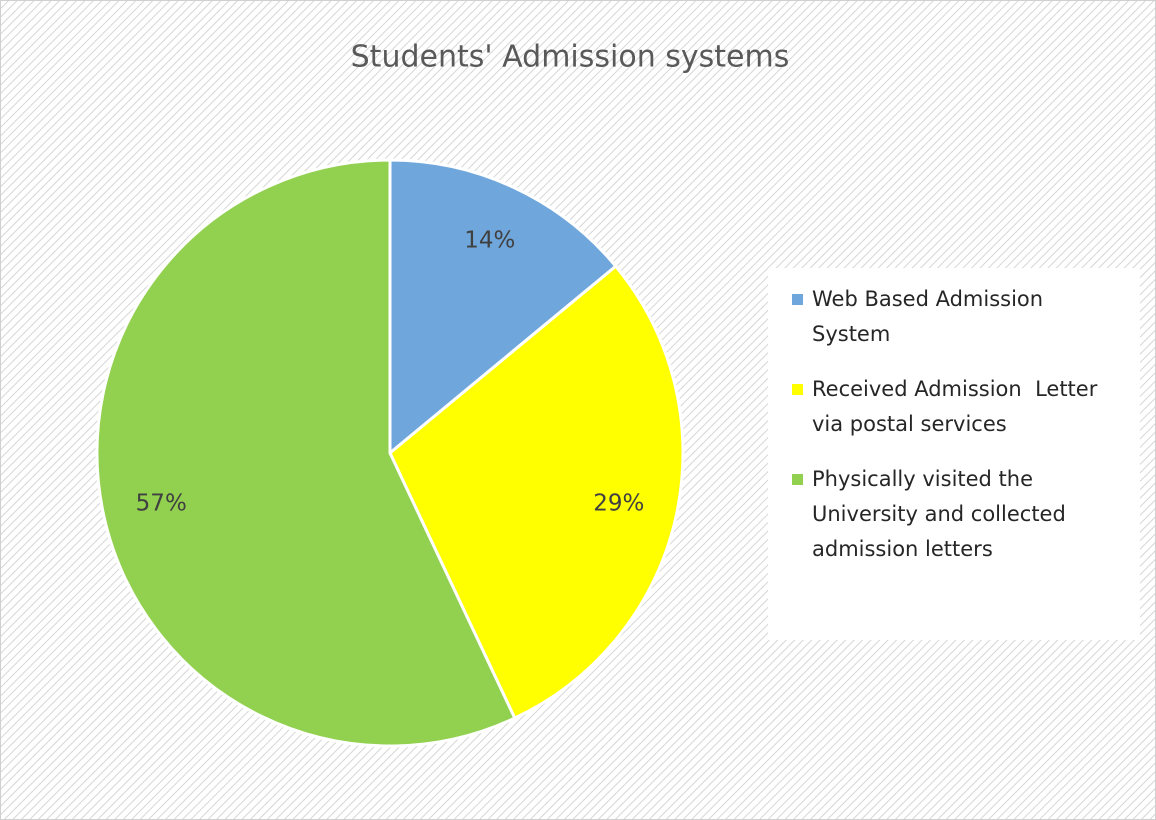  I want to click on data-label: 29%, so click(618, 504).